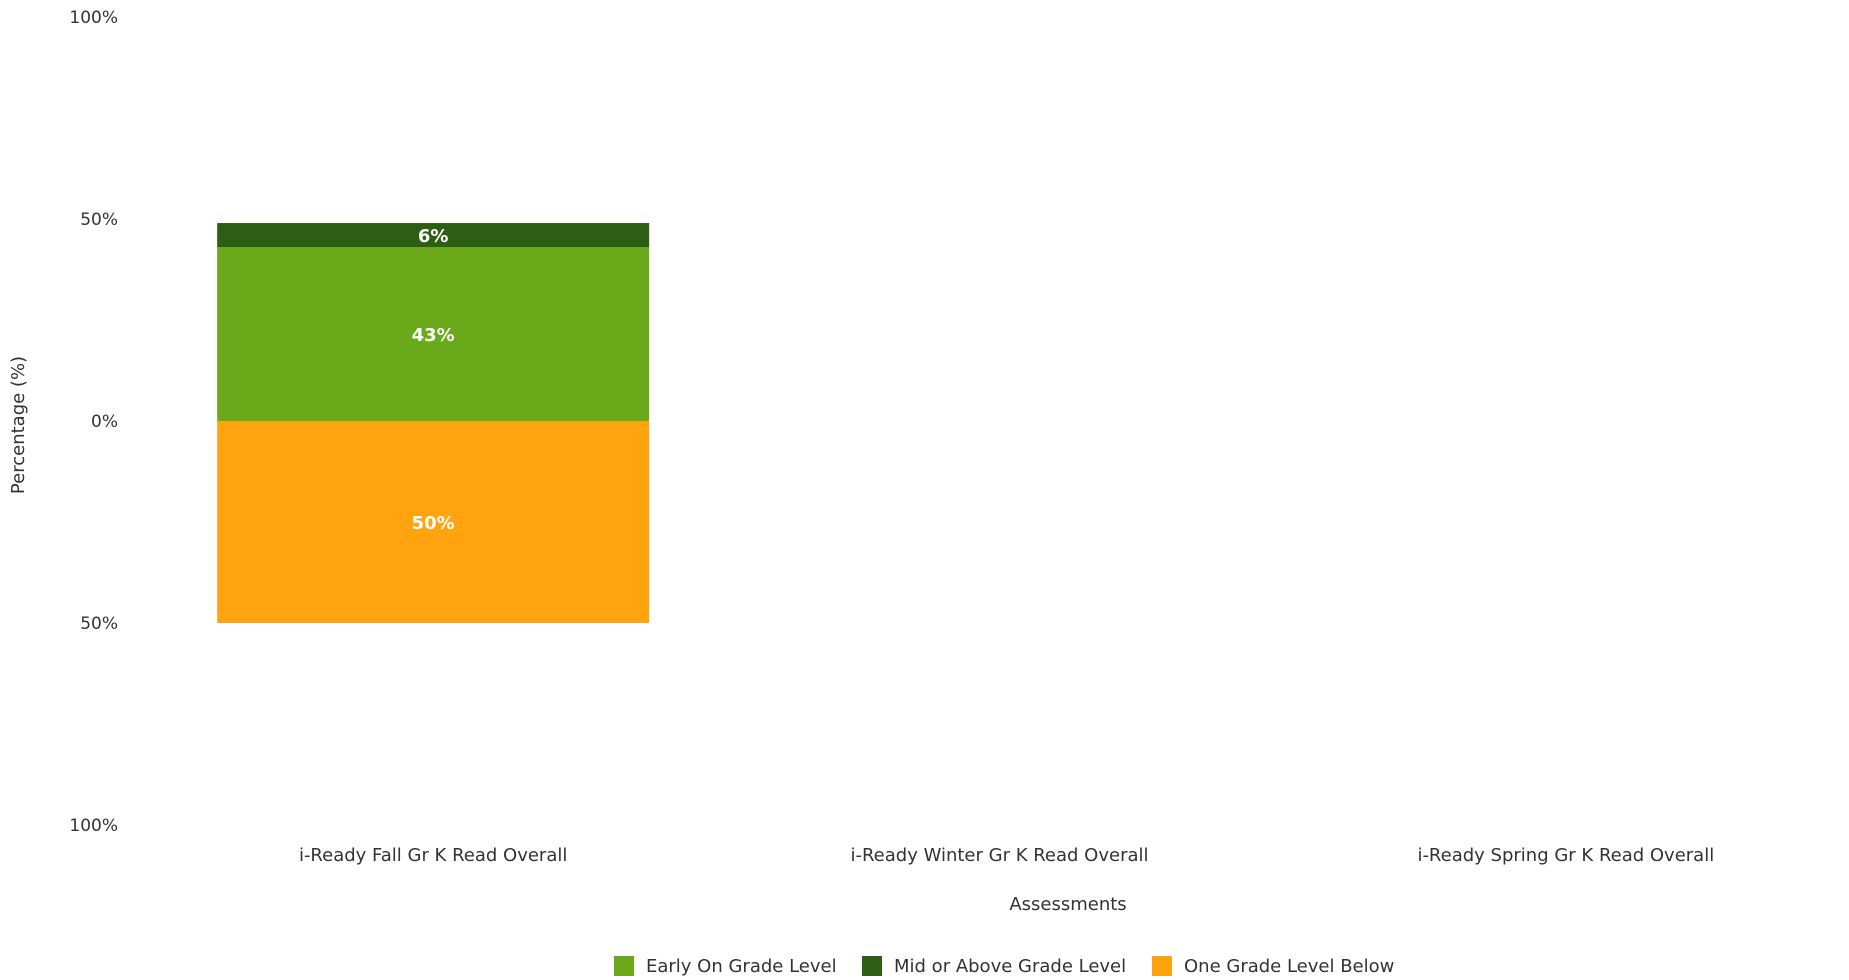 The height and width of the screenshot is (980, 1849). I want to click on x-axis-title: Assessments, so click(1067, 904).